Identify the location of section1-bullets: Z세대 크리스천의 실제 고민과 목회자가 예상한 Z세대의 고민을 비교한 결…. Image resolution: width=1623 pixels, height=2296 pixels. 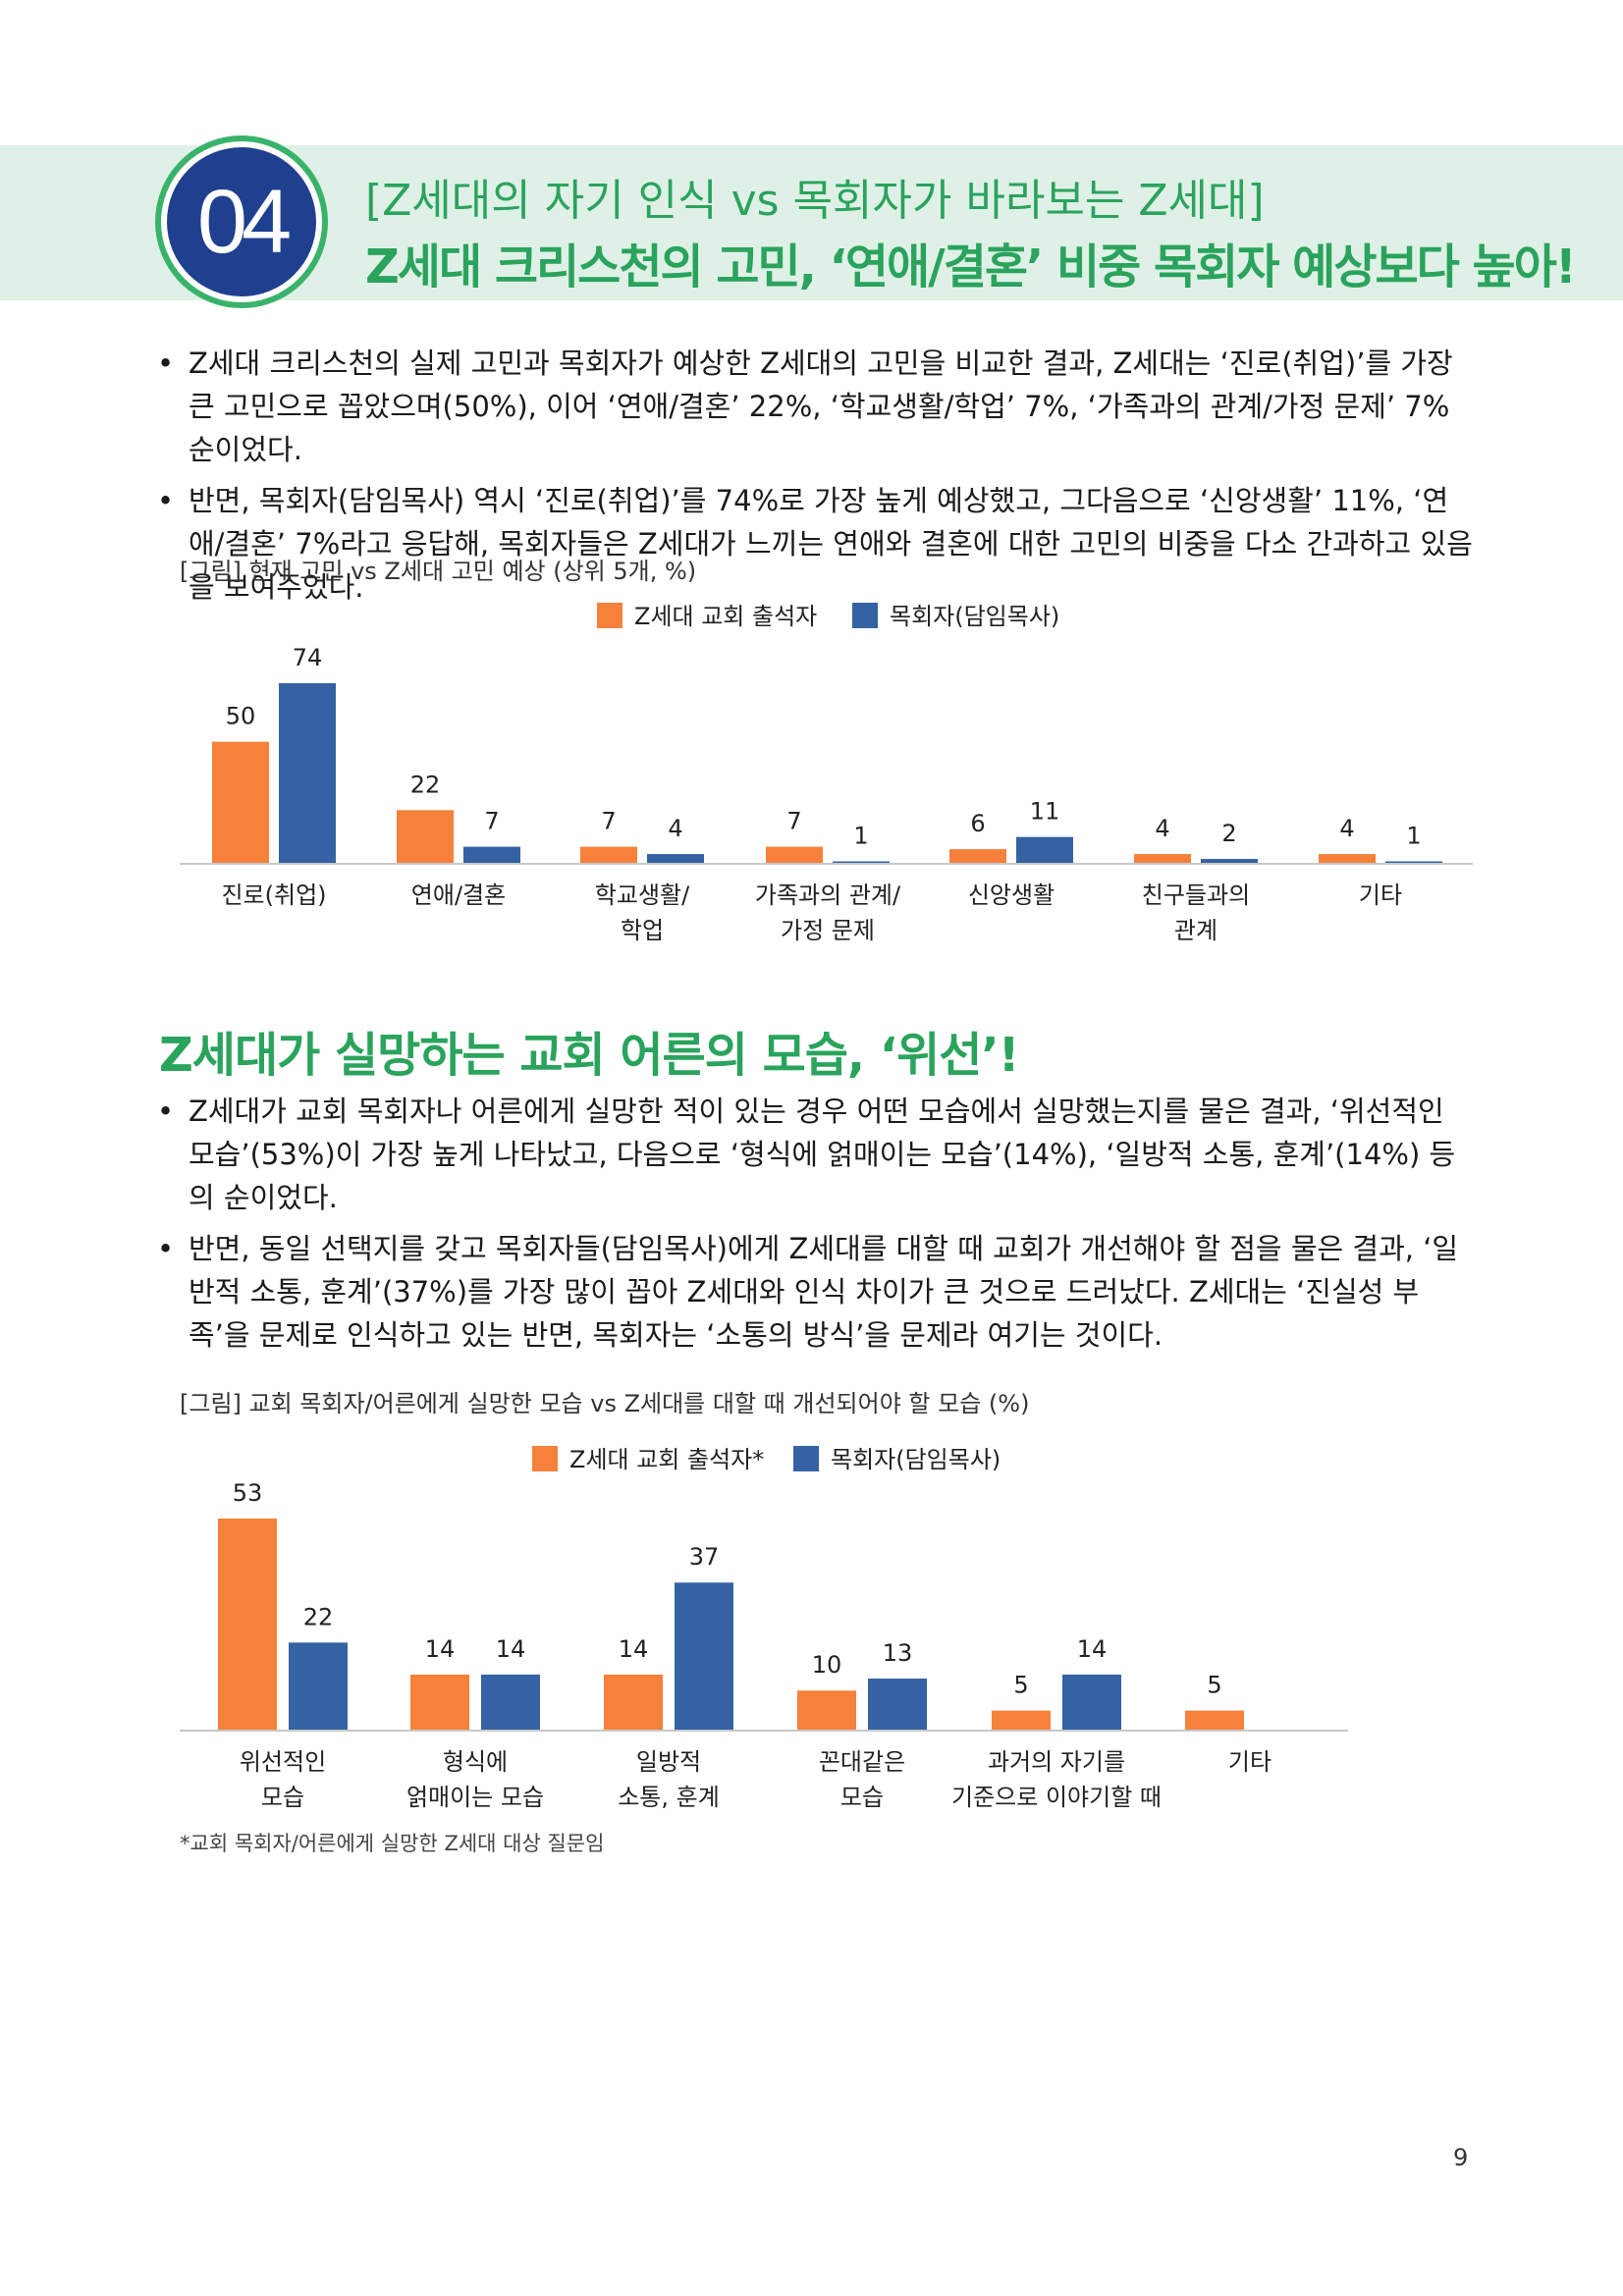
(815, 479).